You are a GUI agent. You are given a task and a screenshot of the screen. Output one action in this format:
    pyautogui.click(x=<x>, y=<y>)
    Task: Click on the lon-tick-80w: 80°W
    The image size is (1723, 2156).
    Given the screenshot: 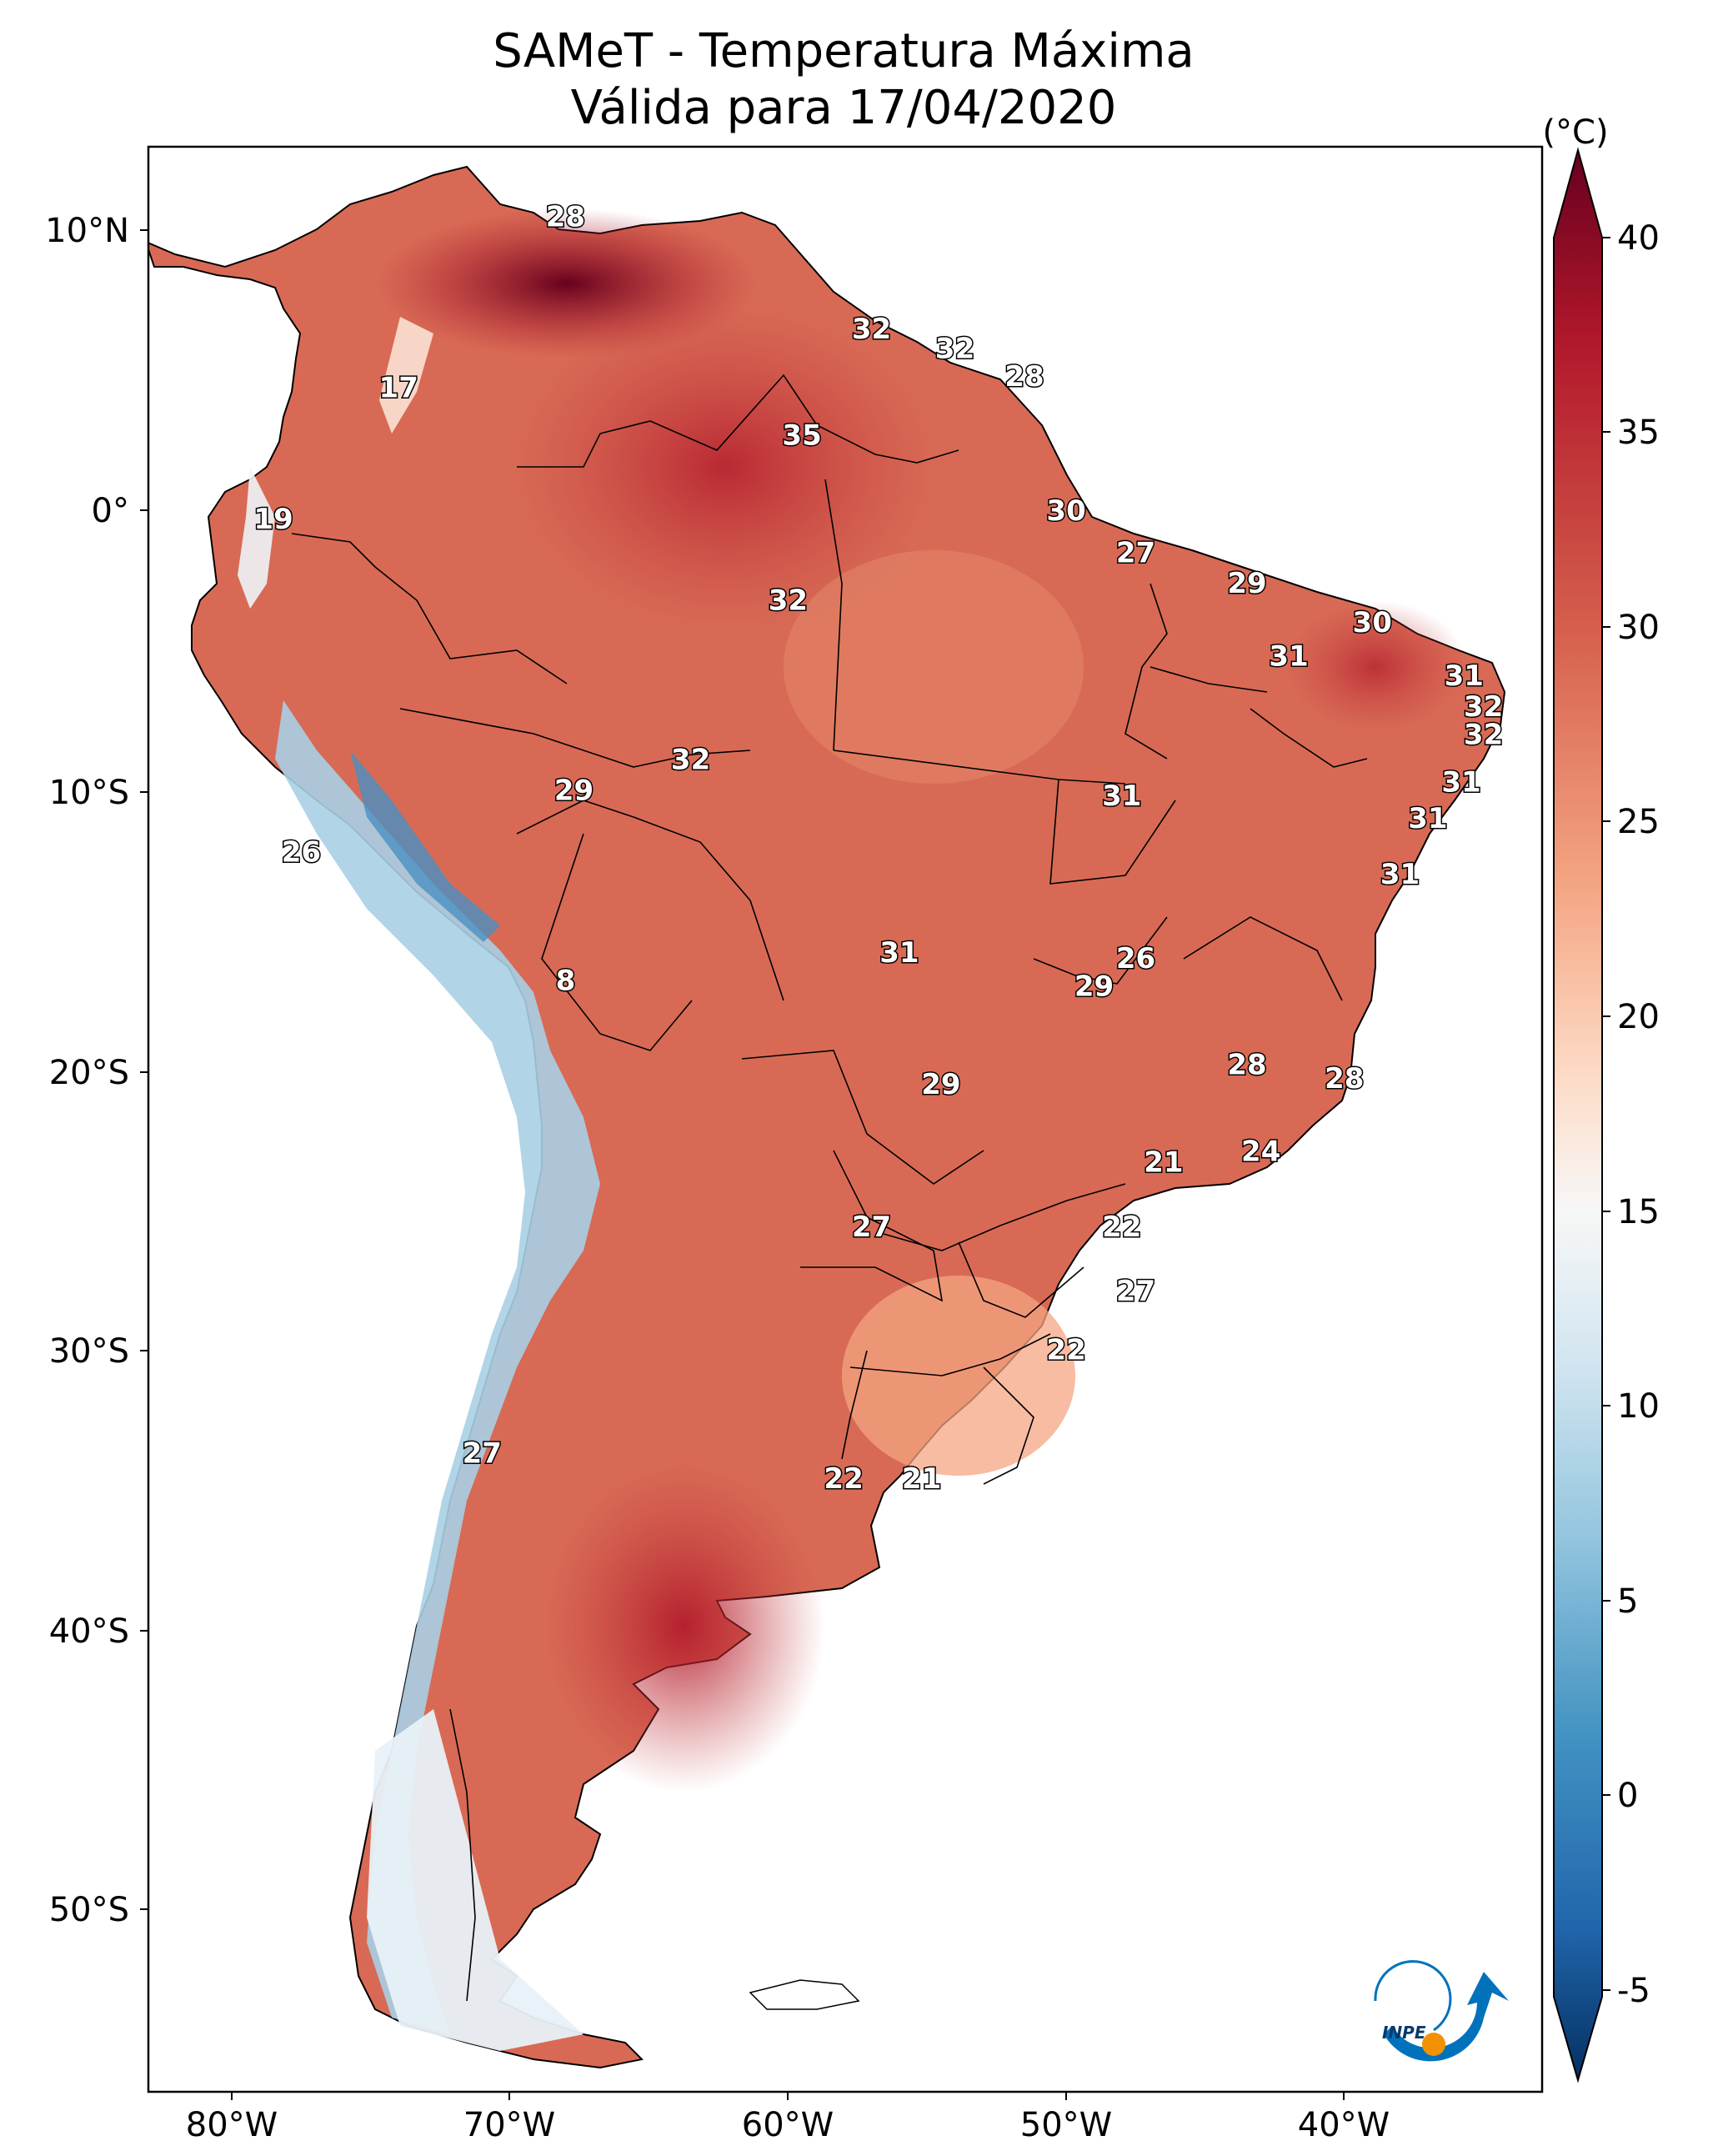 What is the action you would take?
    pyautogui.click(x=232, y=2125)
    